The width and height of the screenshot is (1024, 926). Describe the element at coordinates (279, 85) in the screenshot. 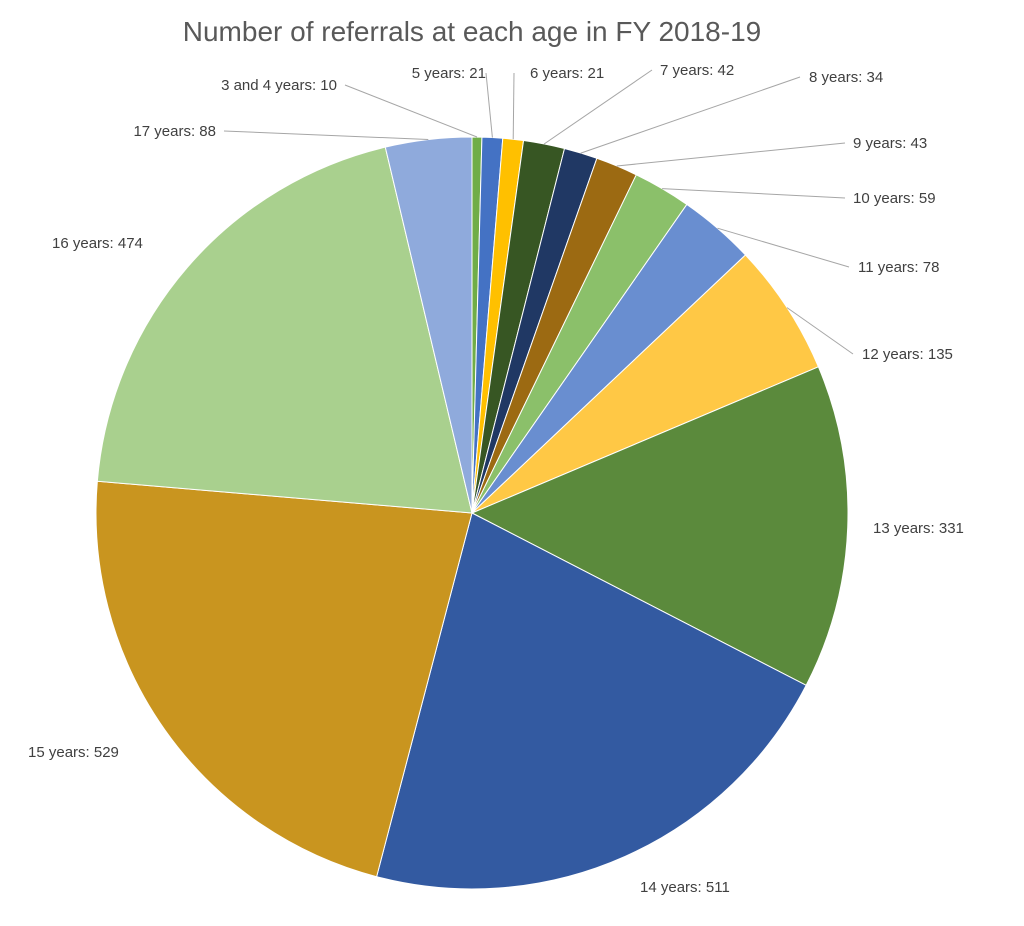

I see `data-label-3-and-4-years: 3 and 4 years: 10` at that location.